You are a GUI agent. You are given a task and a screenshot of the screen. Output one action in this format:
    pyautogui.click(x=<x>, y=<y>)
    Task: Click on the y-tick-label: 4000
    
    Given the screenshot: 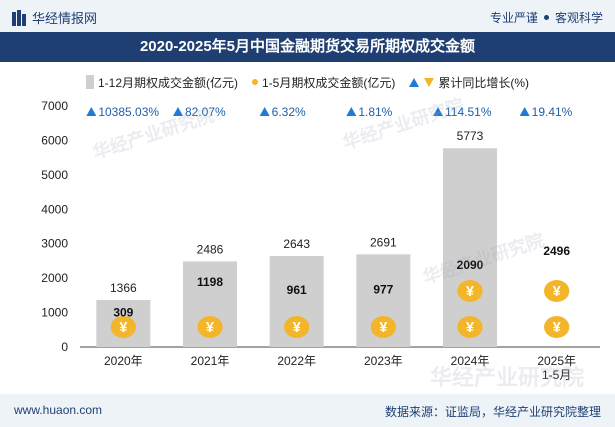 What is the action you would take?
    pyautogui.click(x=54, y=209)
    